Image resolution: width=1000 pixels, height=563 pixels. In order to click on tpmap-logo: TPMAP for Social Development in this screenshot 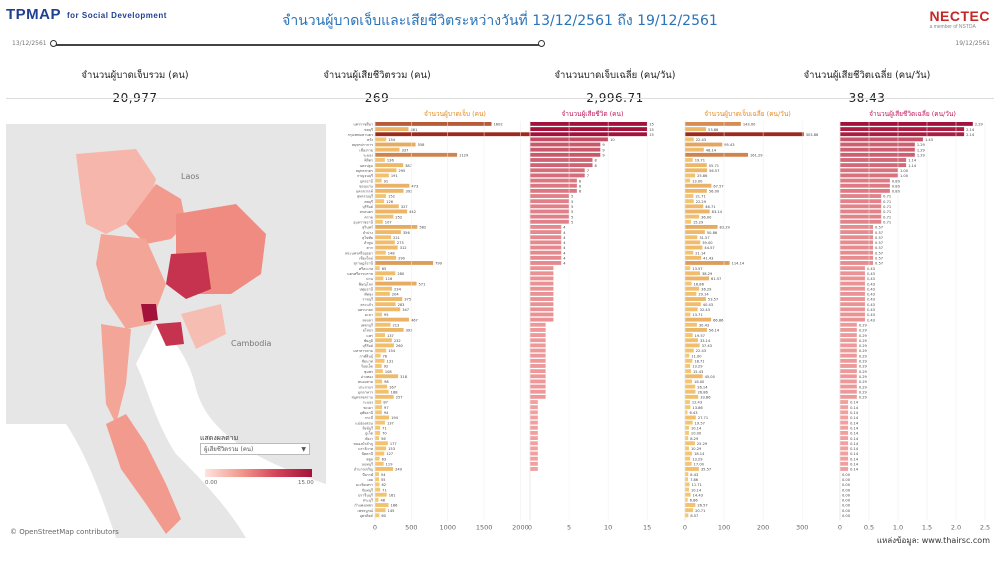, I will do `click(86, 14)`.